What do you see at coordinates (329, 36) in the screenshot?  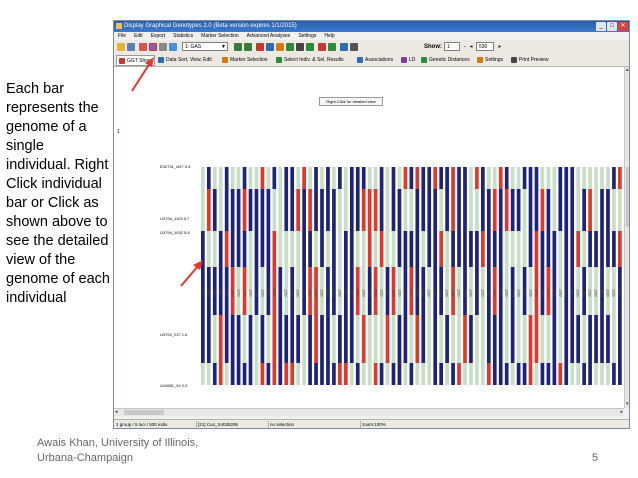 I see `menu-help: Help` at bounding box center [329, 36].